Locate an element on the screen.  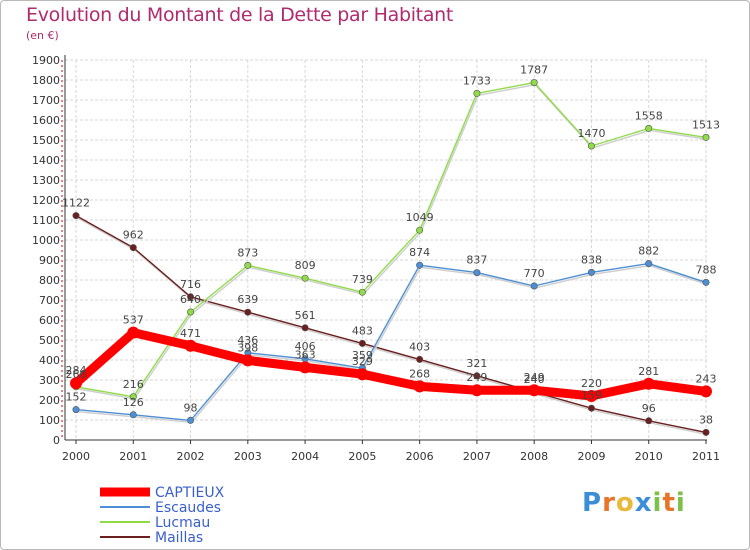
legend-label-maillas: Maillas is located at coordinates (179, 538).